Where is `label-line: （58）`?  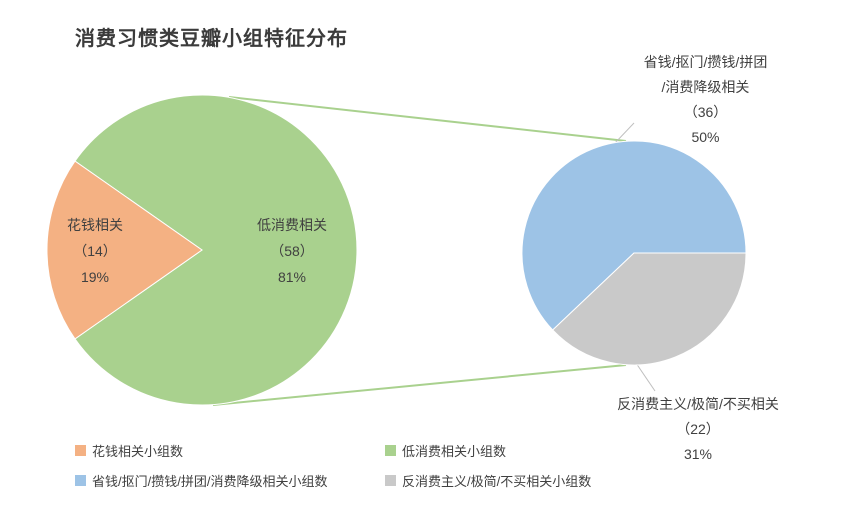
label-line: （58） is located at coordinates (292, 251).